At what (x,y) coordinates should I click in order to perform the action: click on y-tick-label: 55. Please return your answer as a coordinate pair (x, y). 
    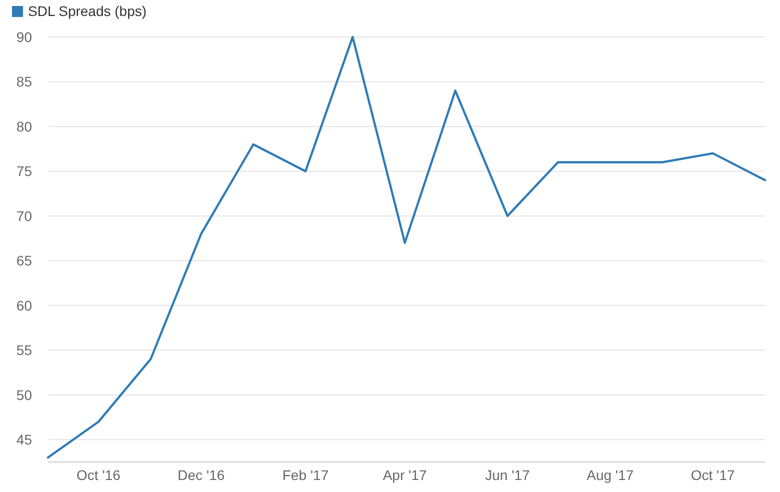
    Looking at the image, I should click on (24, 350).